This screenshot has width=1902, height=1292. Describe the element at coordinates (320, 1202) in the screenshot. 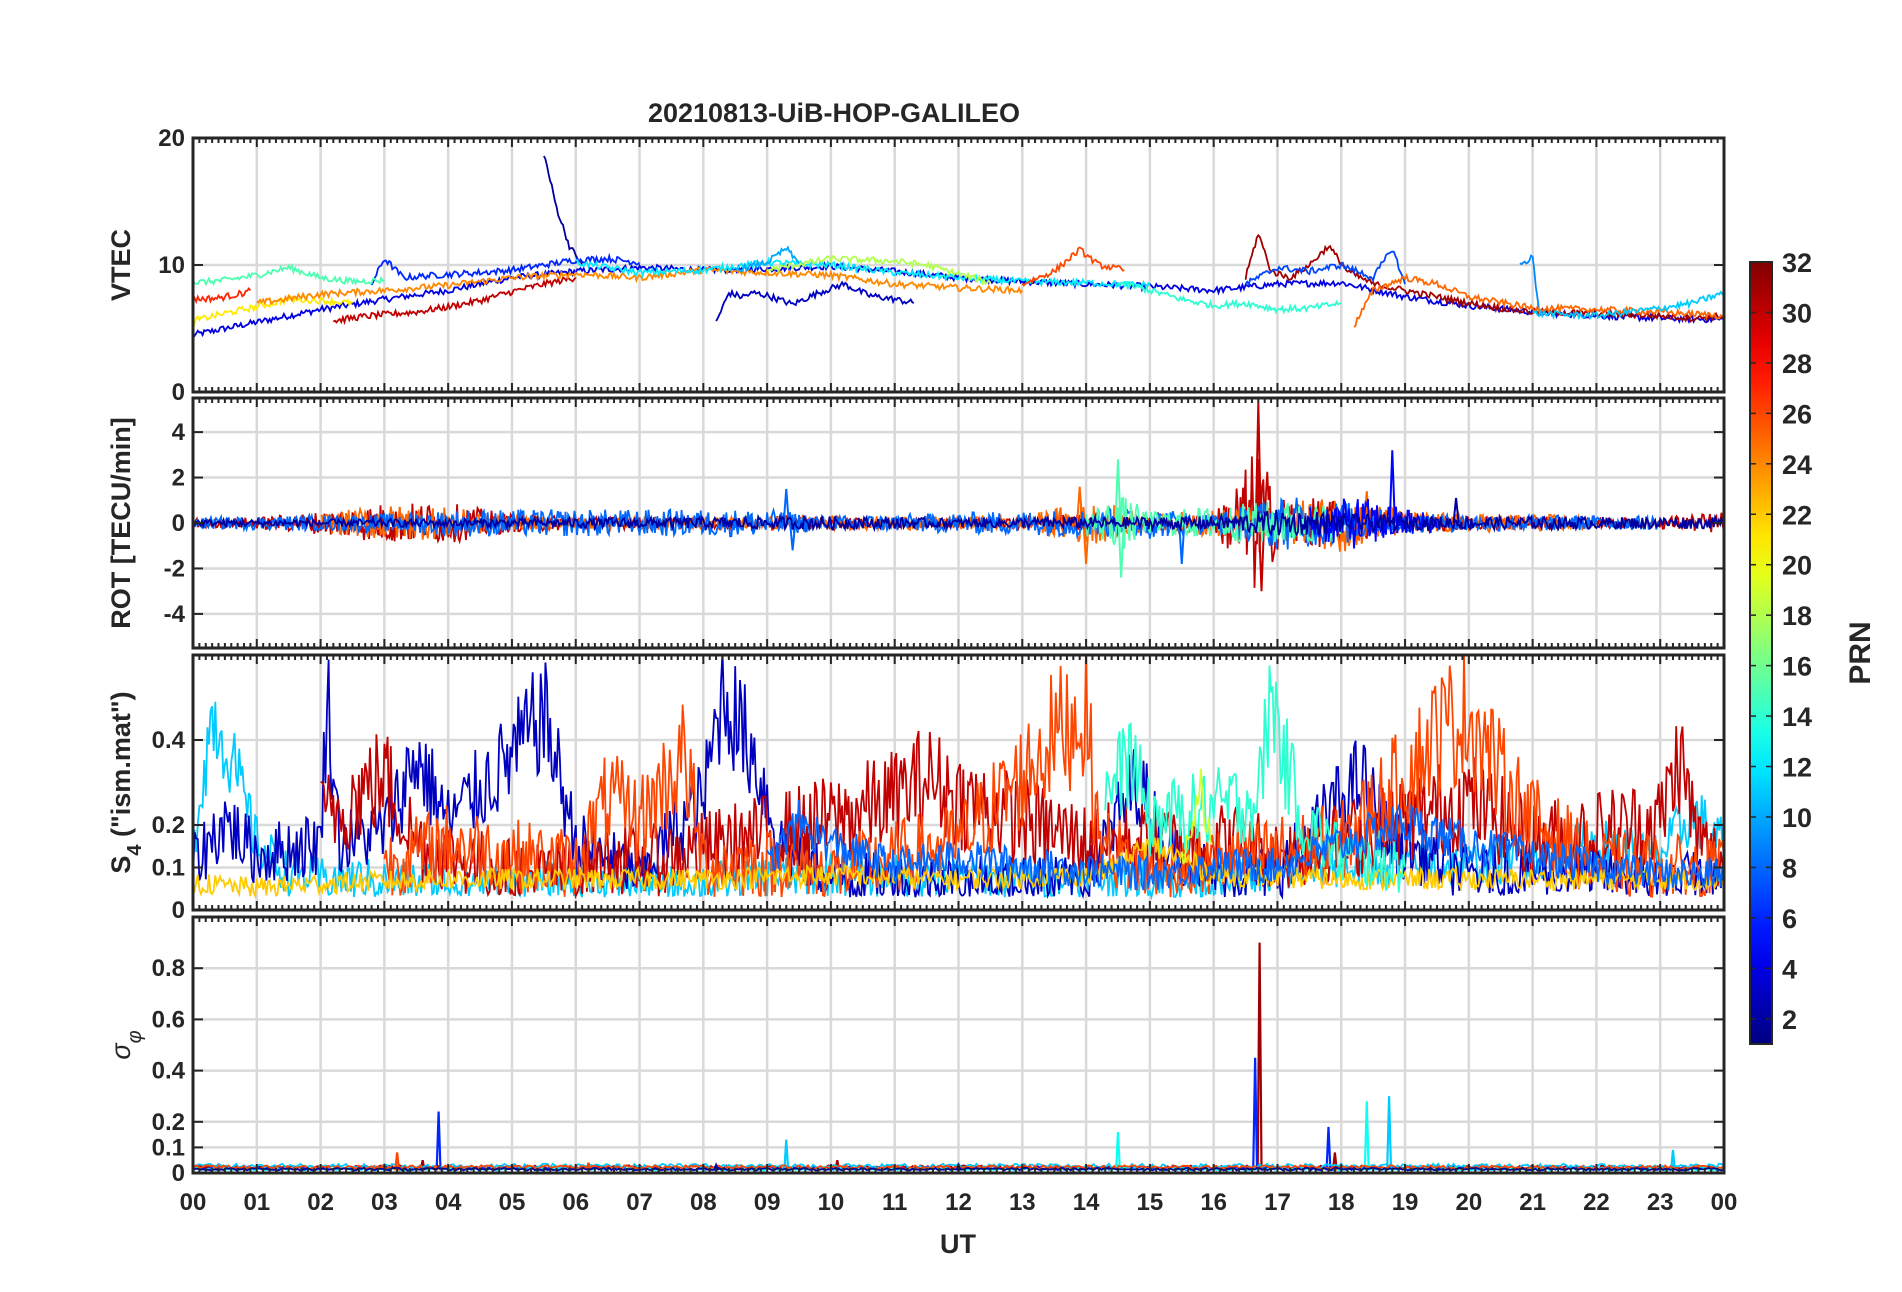

I see `x-tick-label: 02` at that location.